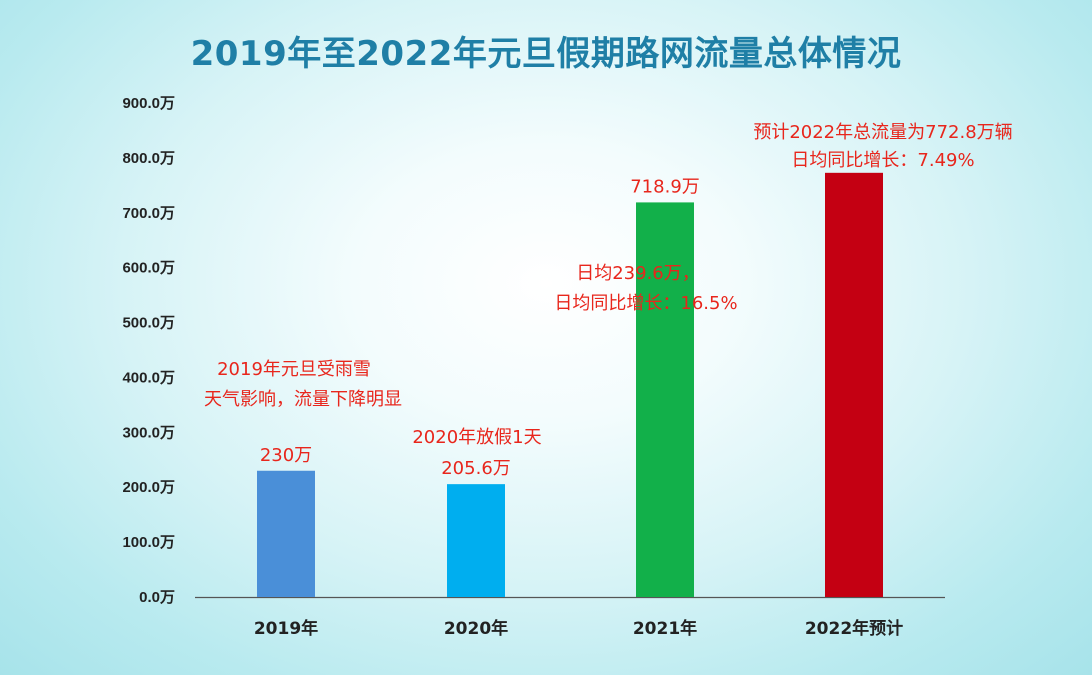 This screenshot has width=1092, height=675. What do you see at coordinates (476, 437) in the screenshot?
I see `annotation-2020-line1: 2020年放假1天` at bounding box center [476, 437].